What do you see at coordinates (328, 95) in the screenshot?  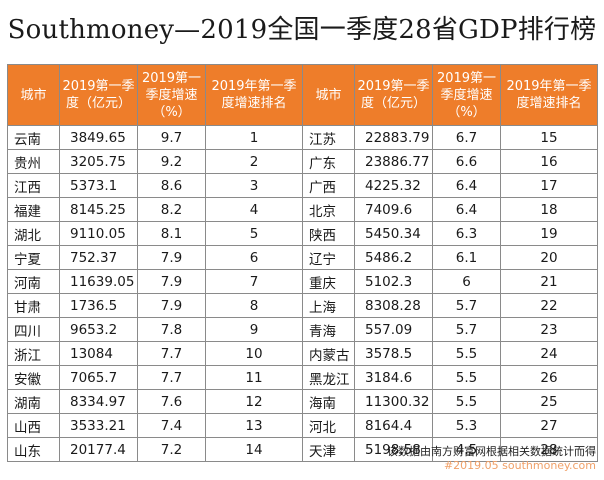 I see `header-region-right: 城市` at bounding box center [328, 95].